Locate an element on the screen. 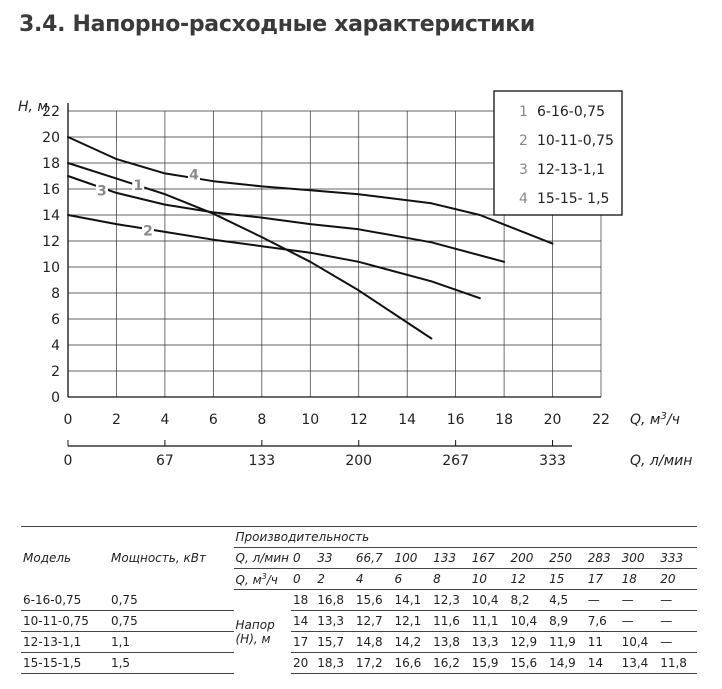  q-m3h-cell: 8 is located at coordinates (450, 579).